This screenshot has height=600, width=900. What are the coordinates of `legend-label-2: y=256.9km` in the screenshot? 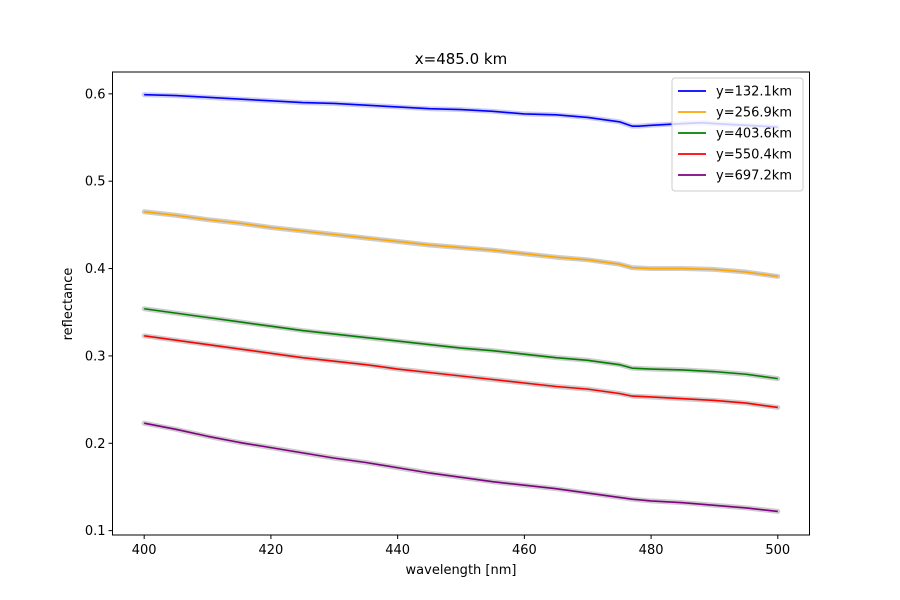 It's located at (754, 113).